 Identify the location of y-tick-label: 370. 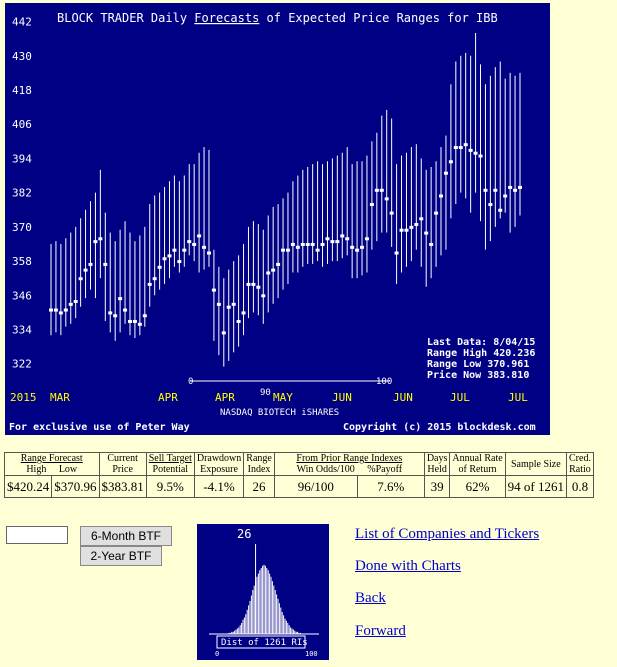
(22, 227).